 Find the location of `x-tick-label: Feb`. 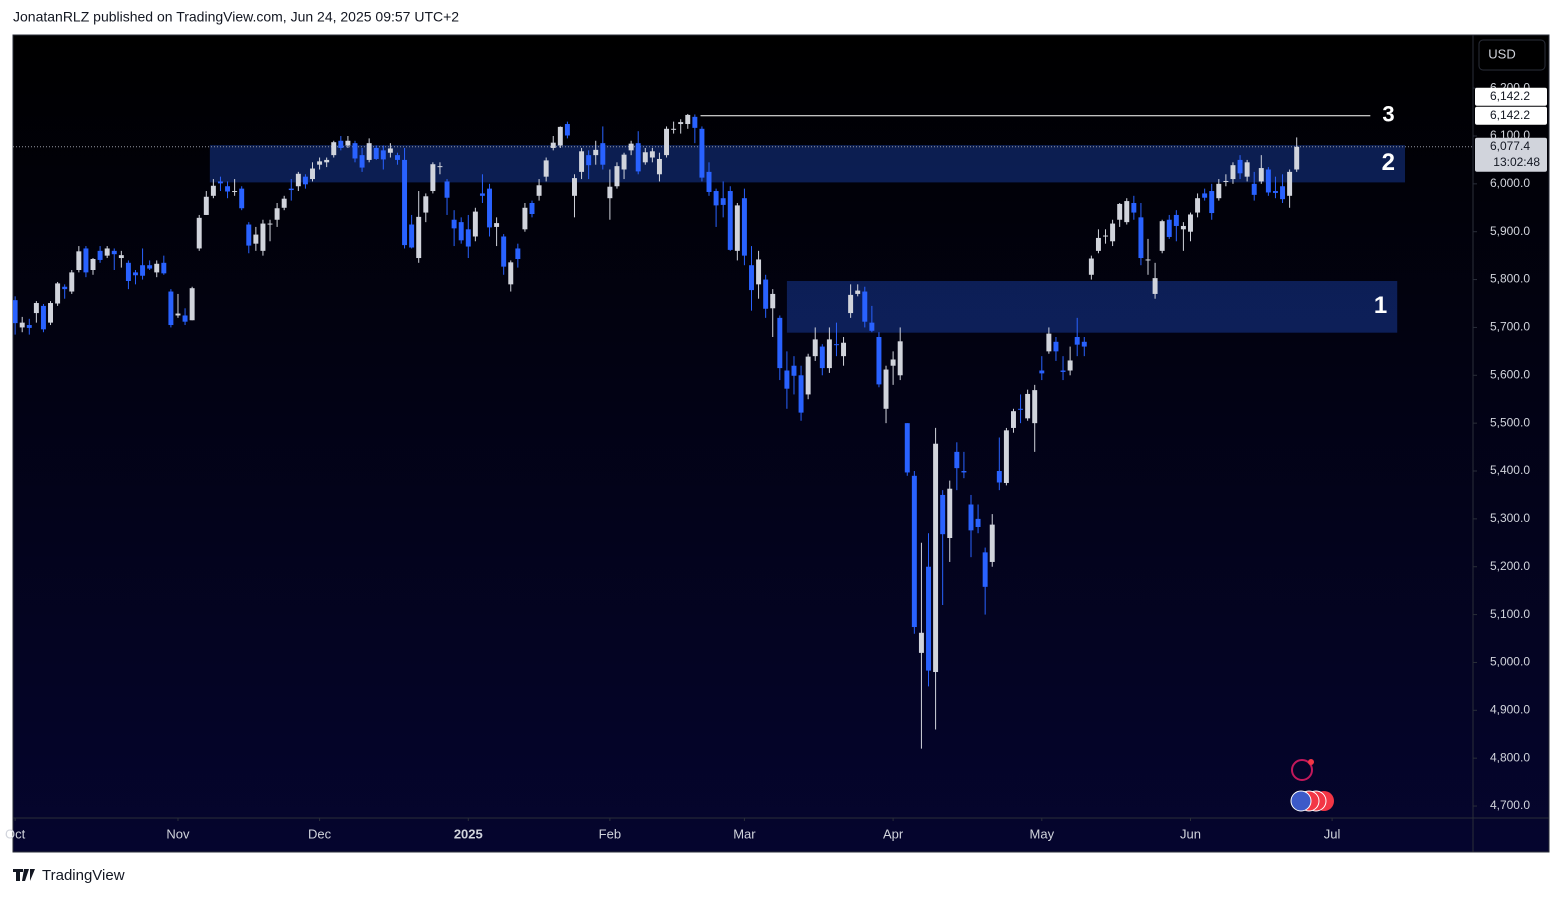

x-tick-label: Feb is located at coordinates (610, 833).